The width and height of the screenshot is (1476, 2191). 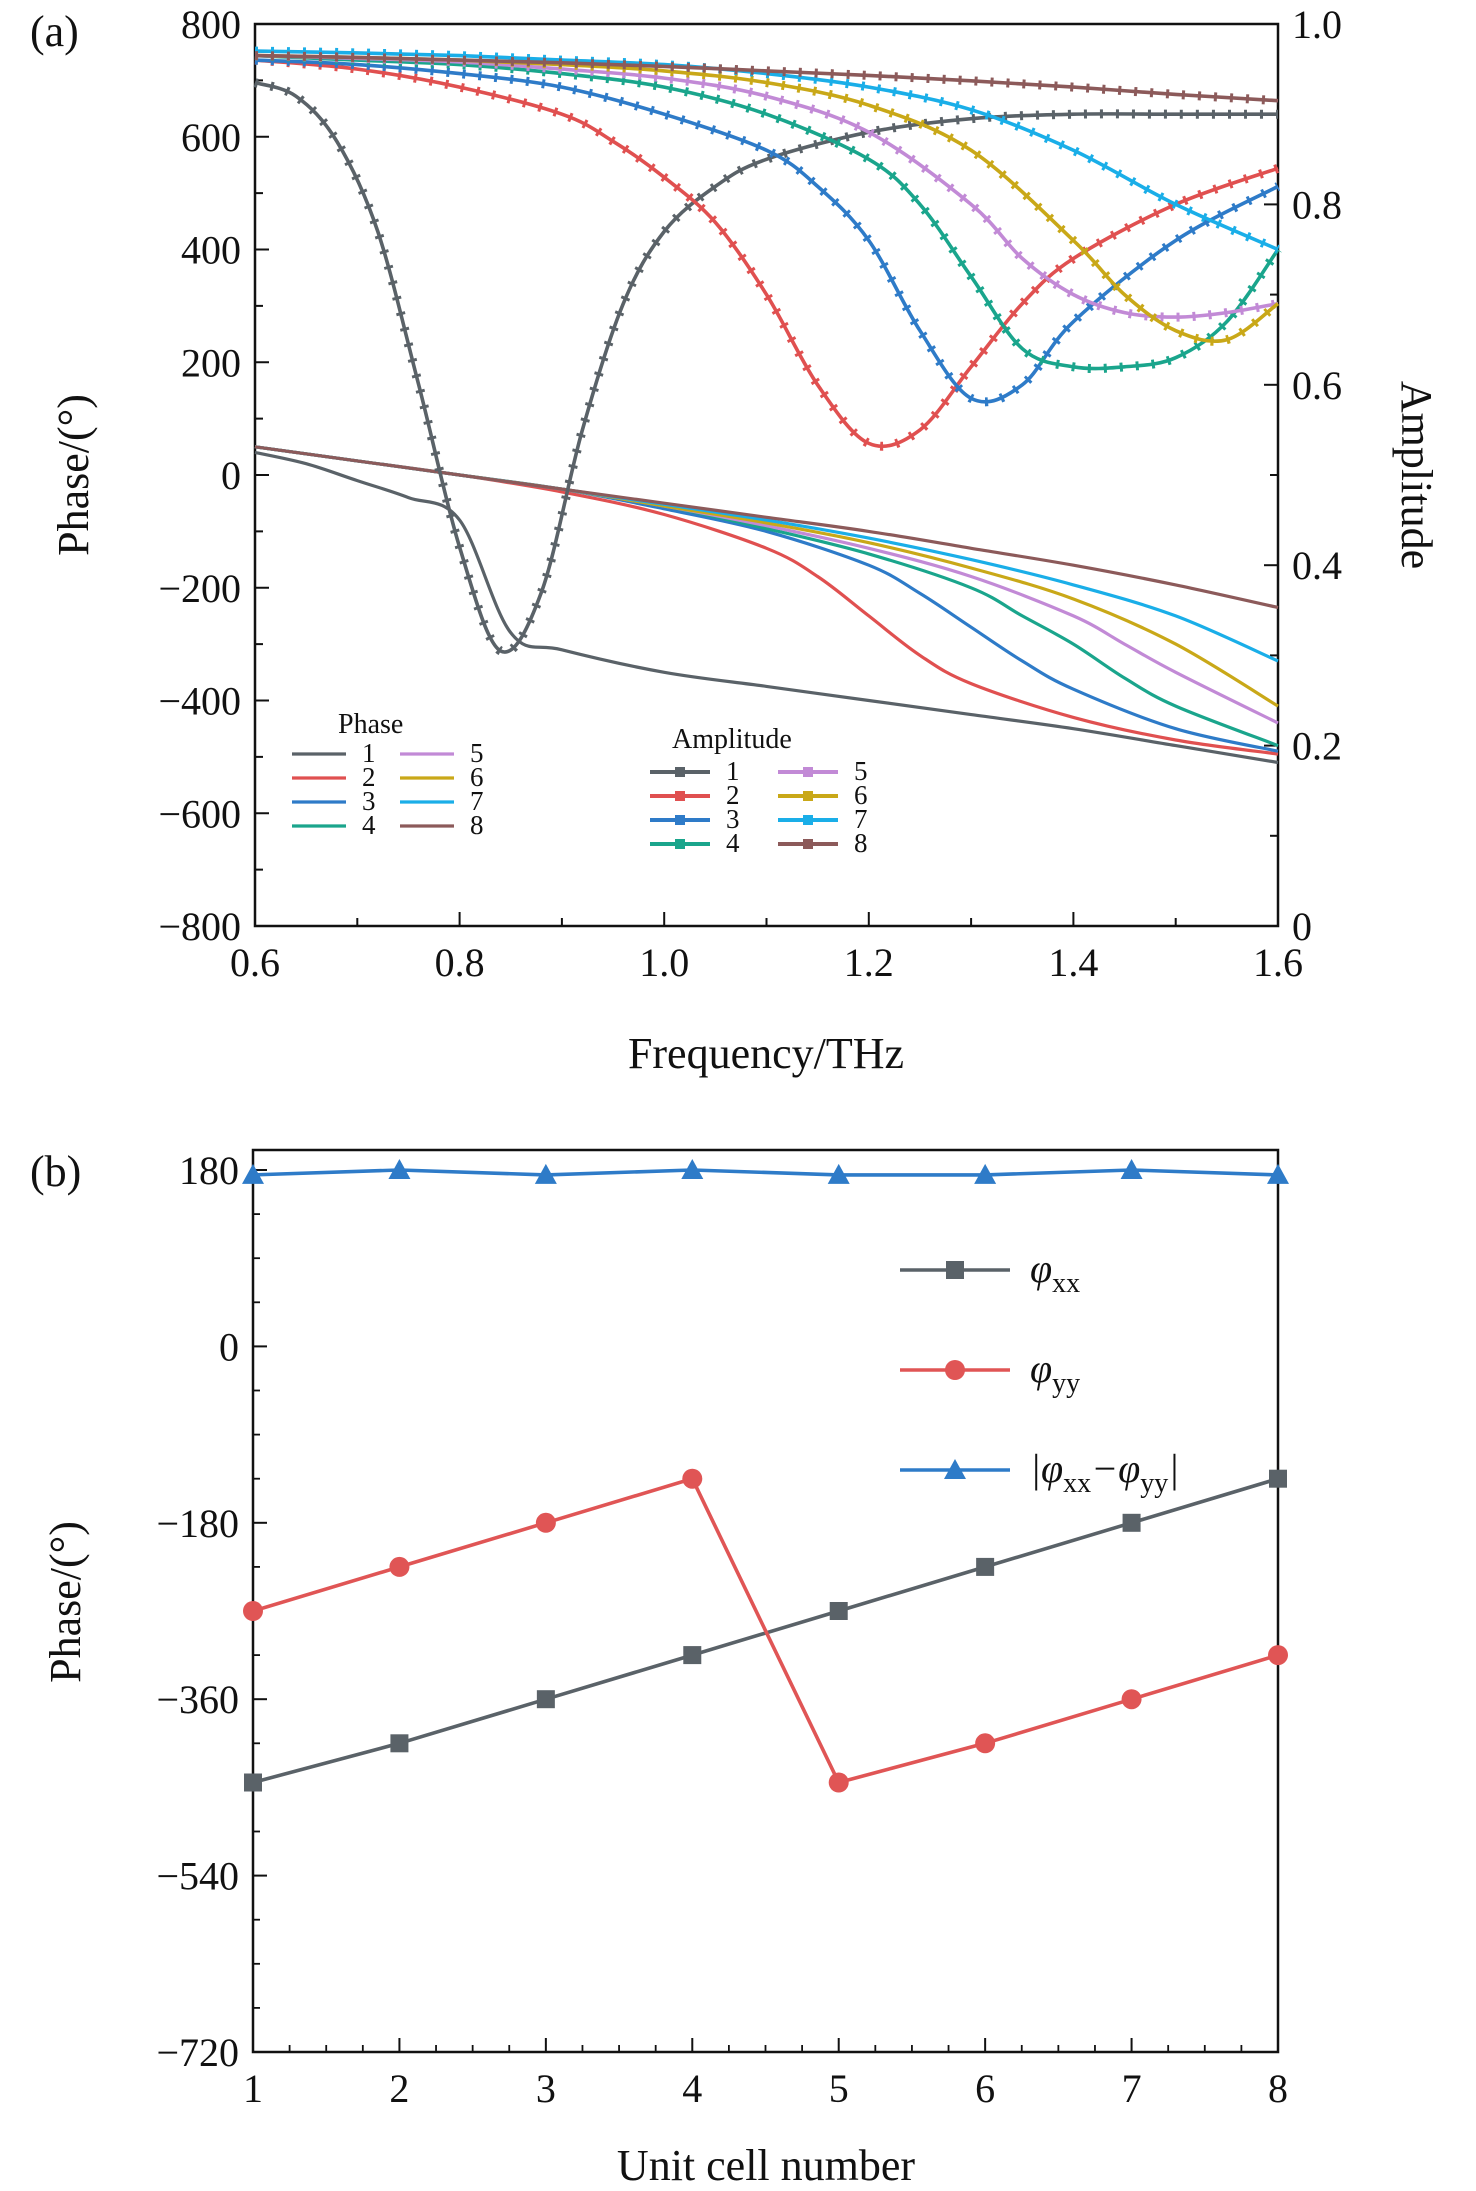 What do you see at coordinates (369, 777) in the screenshot?
I see `phase-legend-label-2: 2` at bounding box center [369, 777].